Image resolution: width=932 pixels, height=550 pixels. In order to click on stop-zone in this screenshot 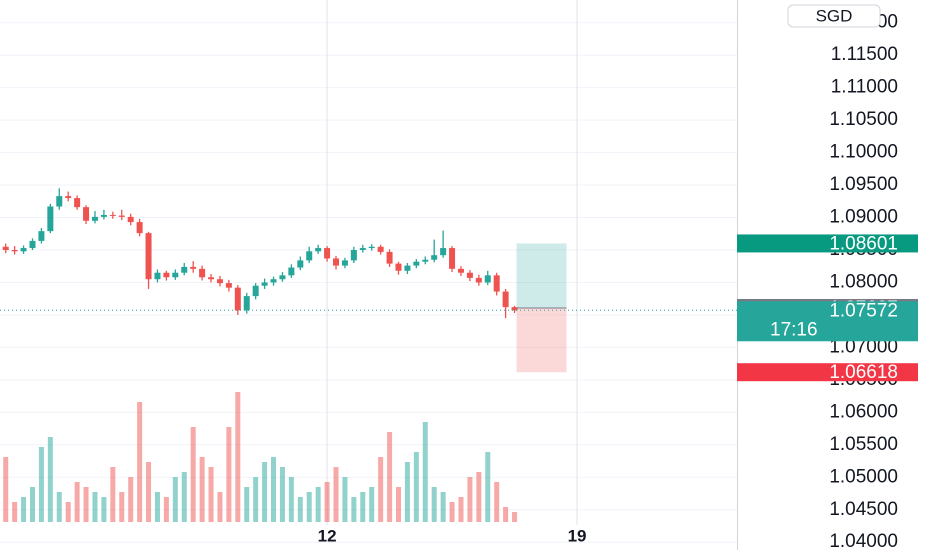, I will do `click(541, 340)`.